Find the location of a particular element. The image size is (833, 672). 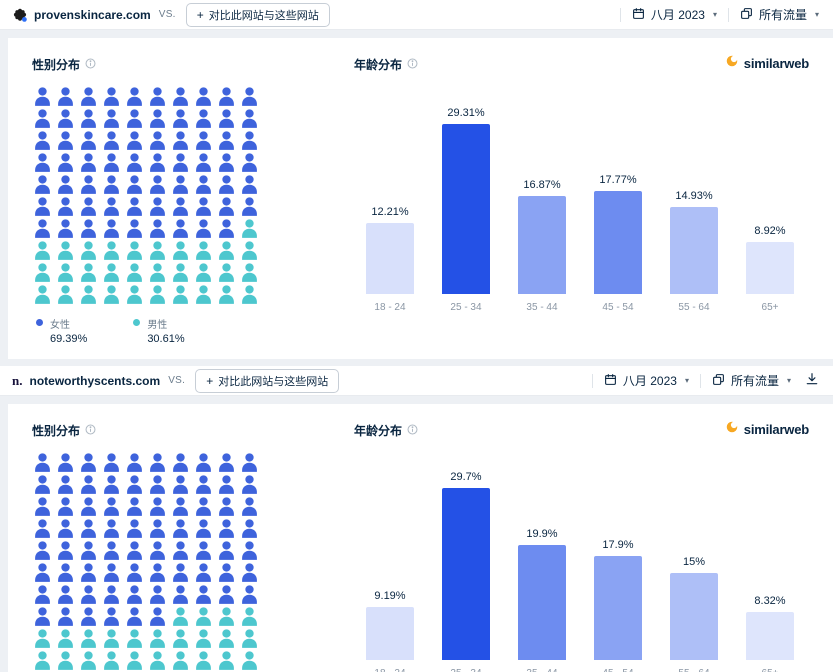

bar-value-label: 12.21% is located at coordinates (390, 212).